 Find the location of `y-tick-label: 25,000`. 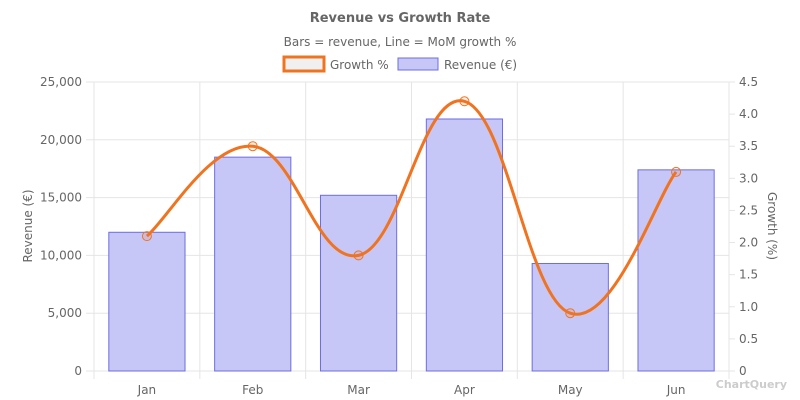

y-tick-label: 25,000 is located at coordinates (61, 82).